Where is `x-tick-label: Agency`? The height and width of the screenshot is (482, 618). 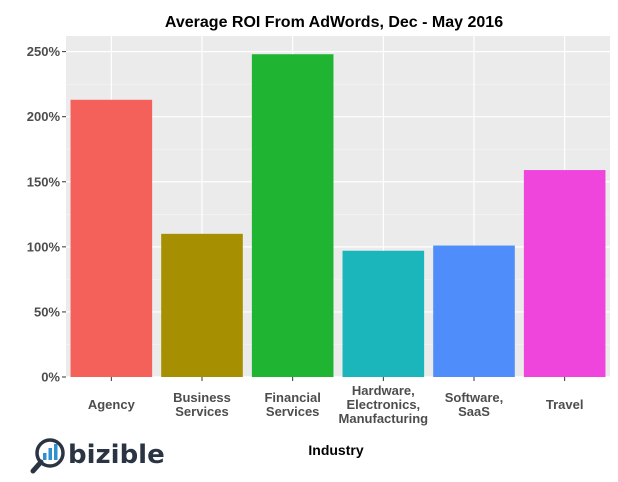 x-tick-label: Agency is located at coordinates (112, 404).